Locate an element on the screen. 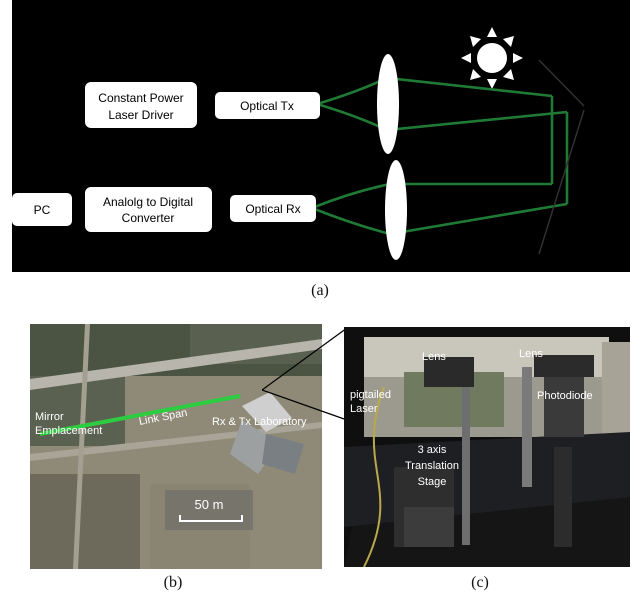 The image size is (641, 598). link-span-line is located at coordinates (140, 415).